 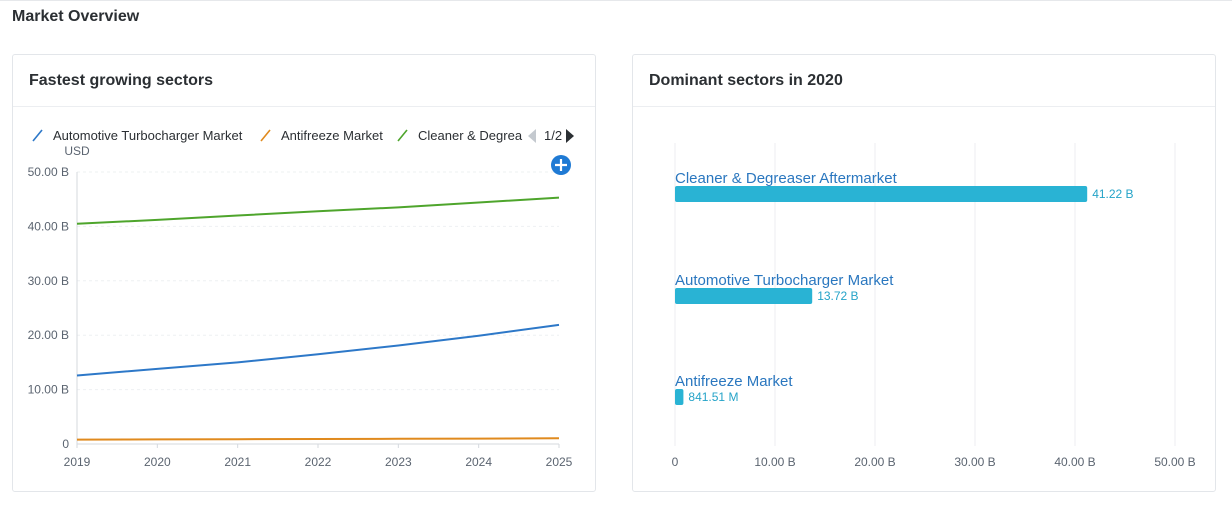 I want to click on x-tick-label: 2019, so click(x=77, y=462).